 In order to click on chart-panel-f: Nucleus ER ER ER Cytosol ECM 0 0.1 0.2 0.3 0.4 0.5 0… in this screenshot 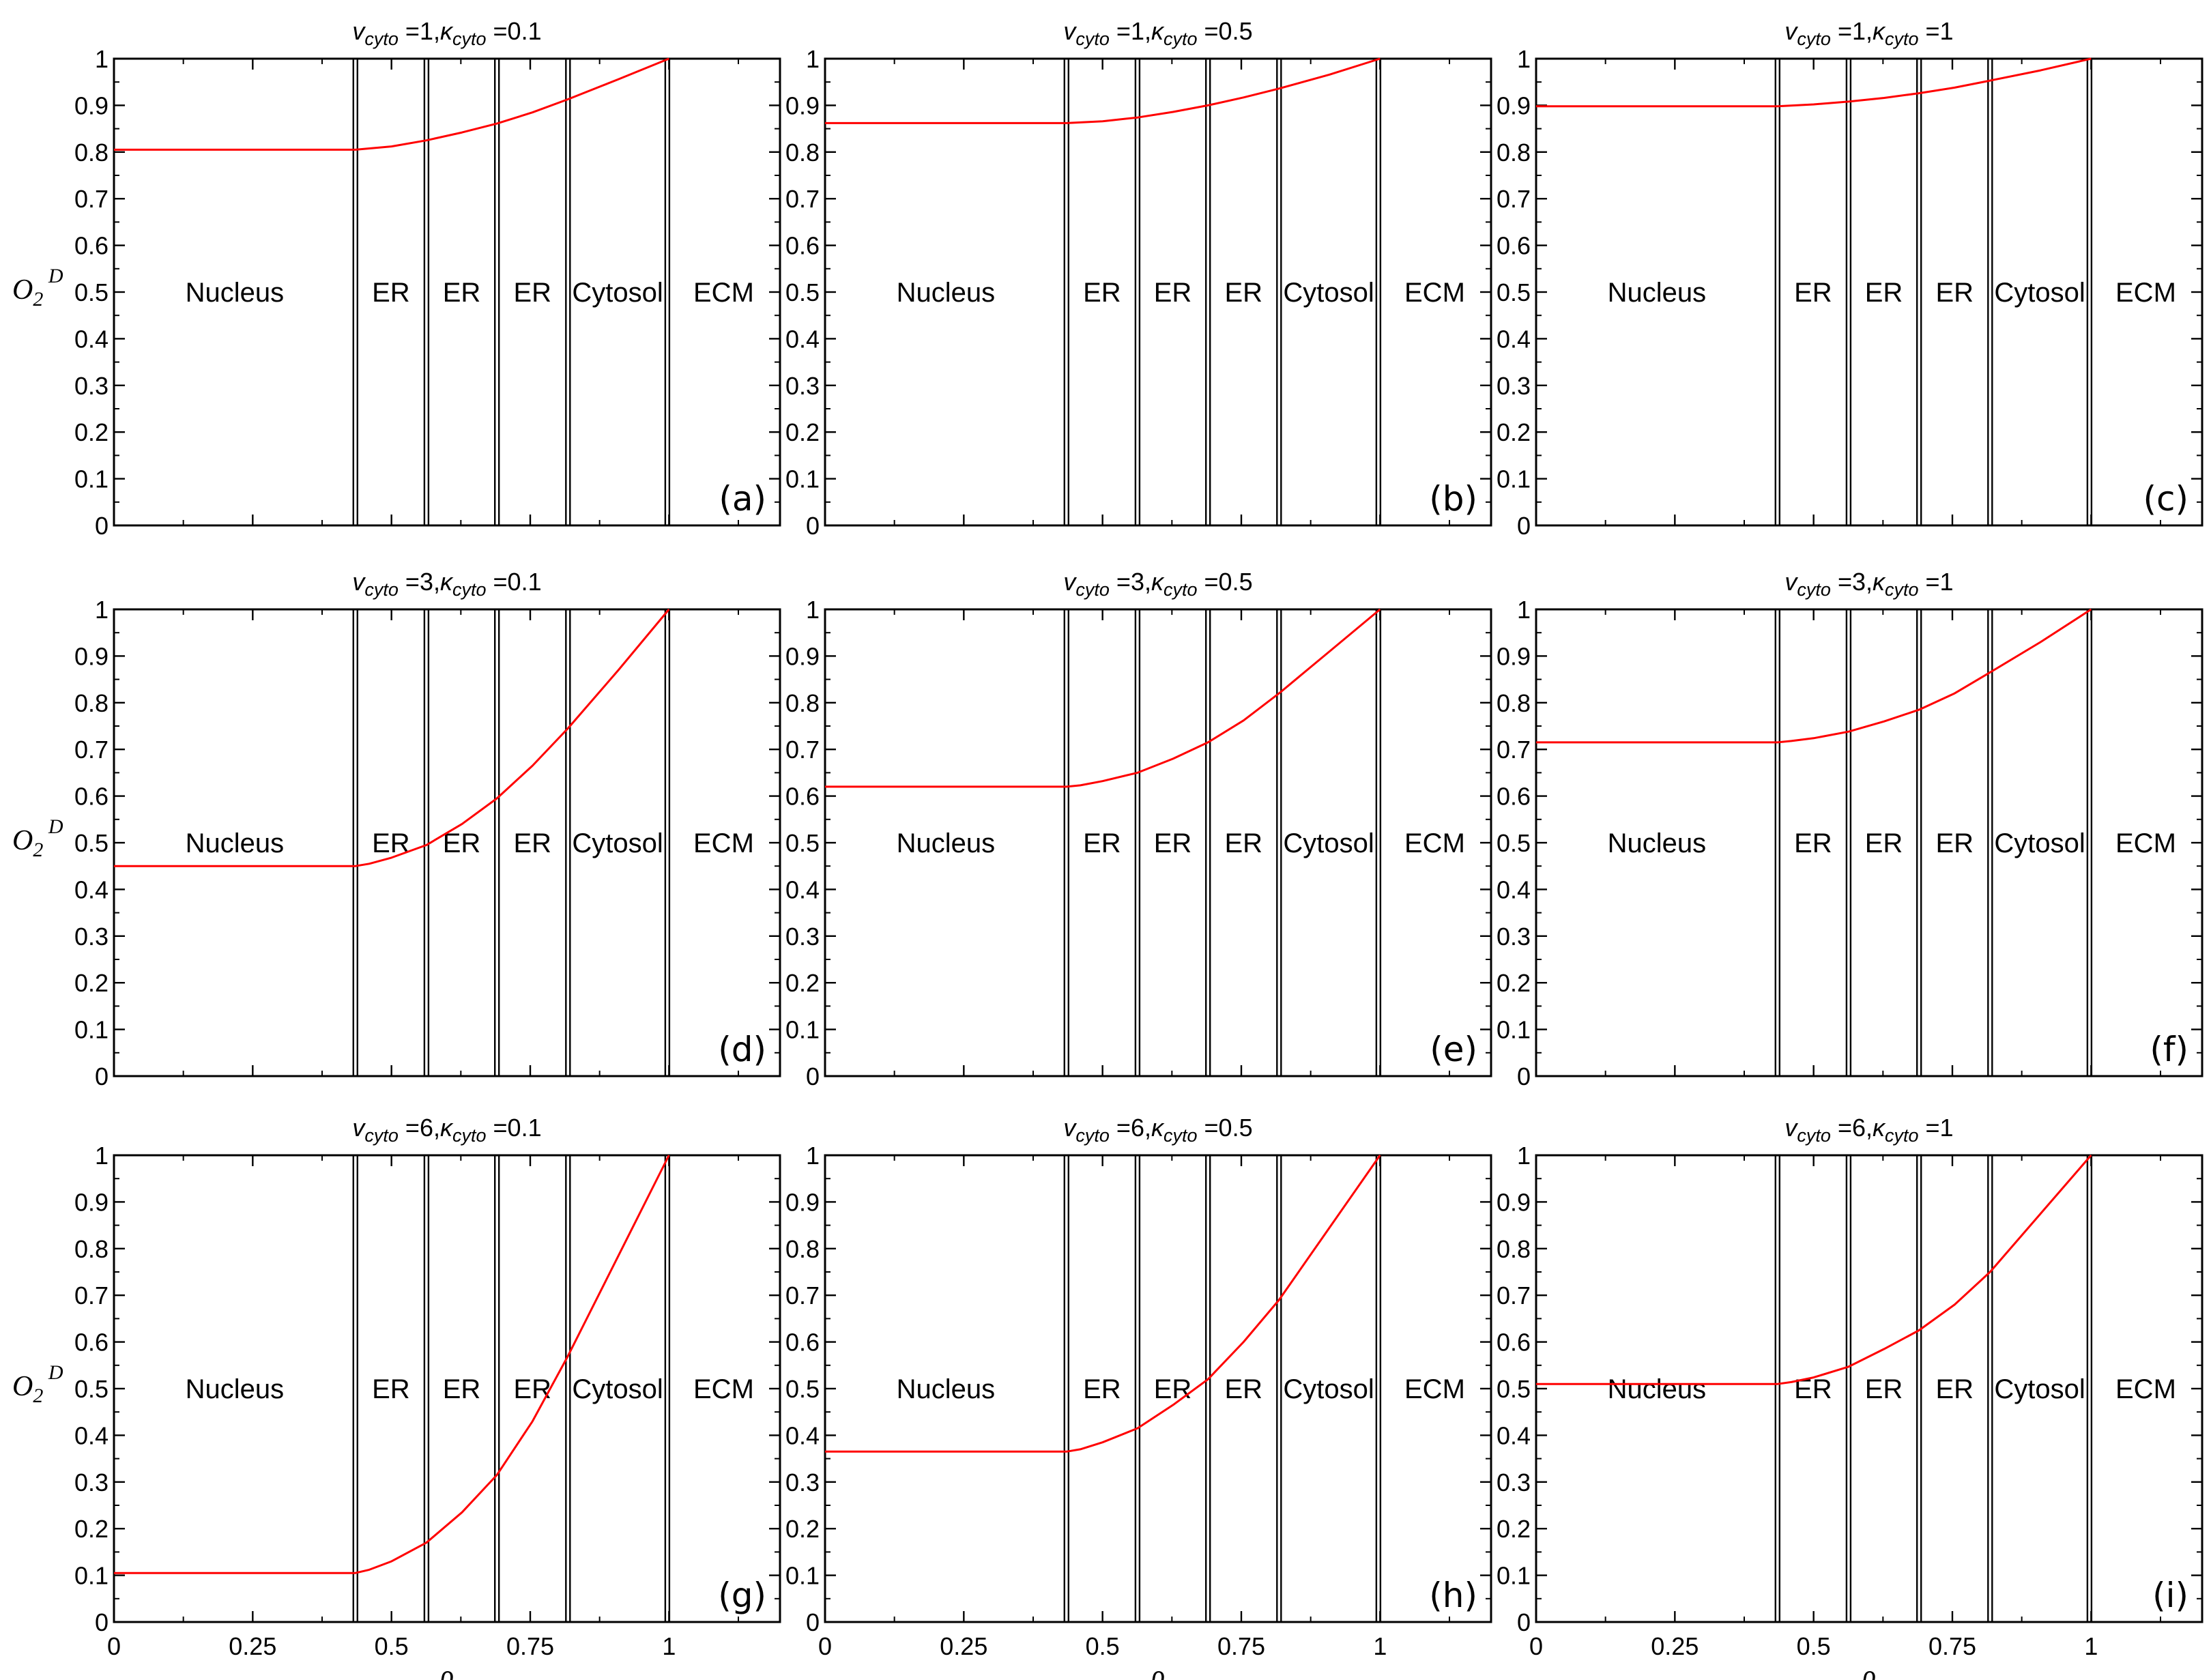, I will do `click(1850, 829)`.